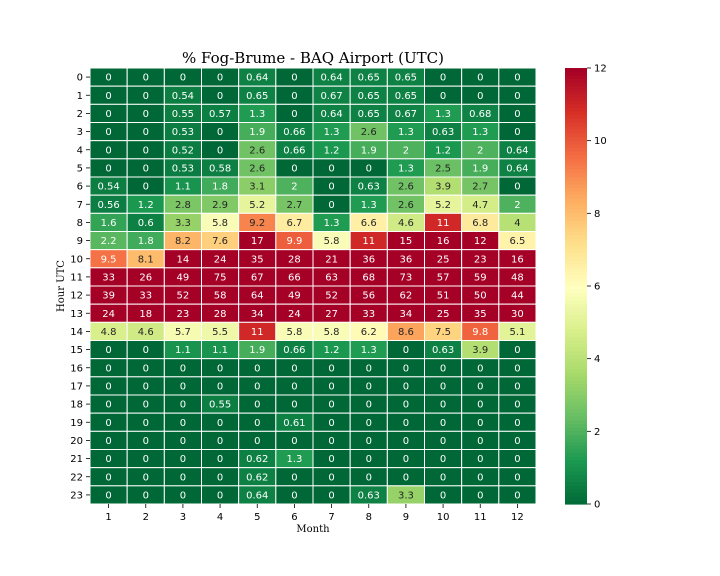  Describe the element at coordinates (109, 241) in the screenshot. I see `cell-value-label: 2.2` at that location.